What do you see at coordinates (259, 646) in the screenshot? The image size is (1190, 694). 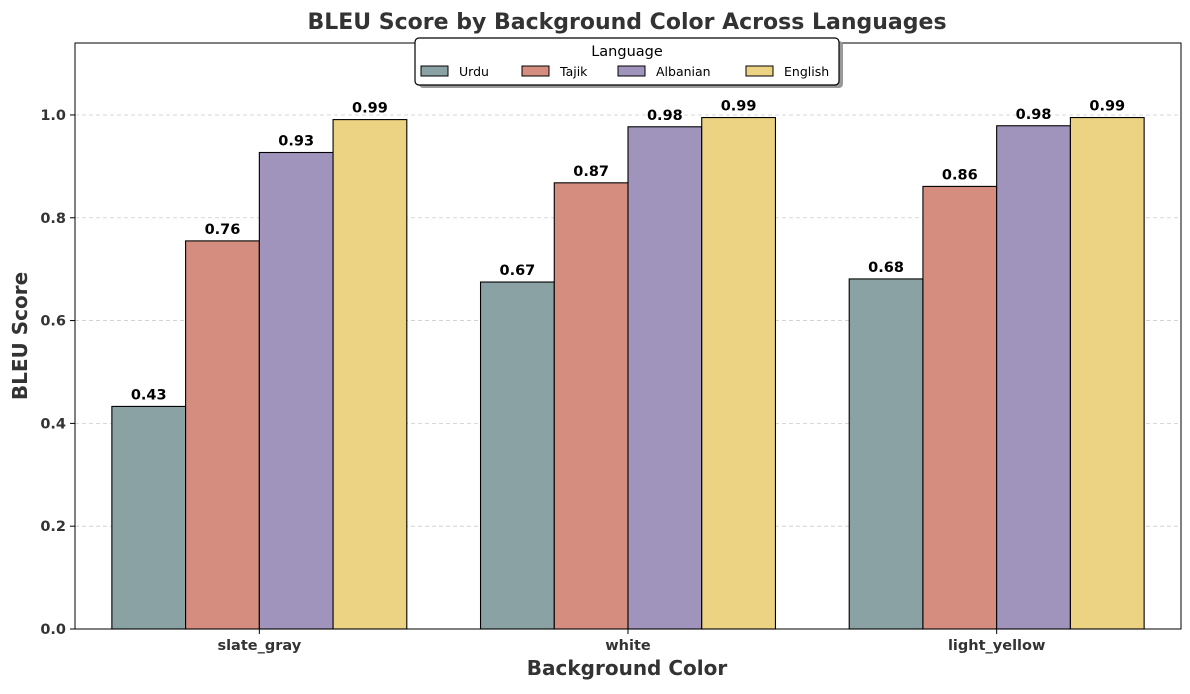 I see `x-tick-label: slate_gray` at bounding box center [259, 646].